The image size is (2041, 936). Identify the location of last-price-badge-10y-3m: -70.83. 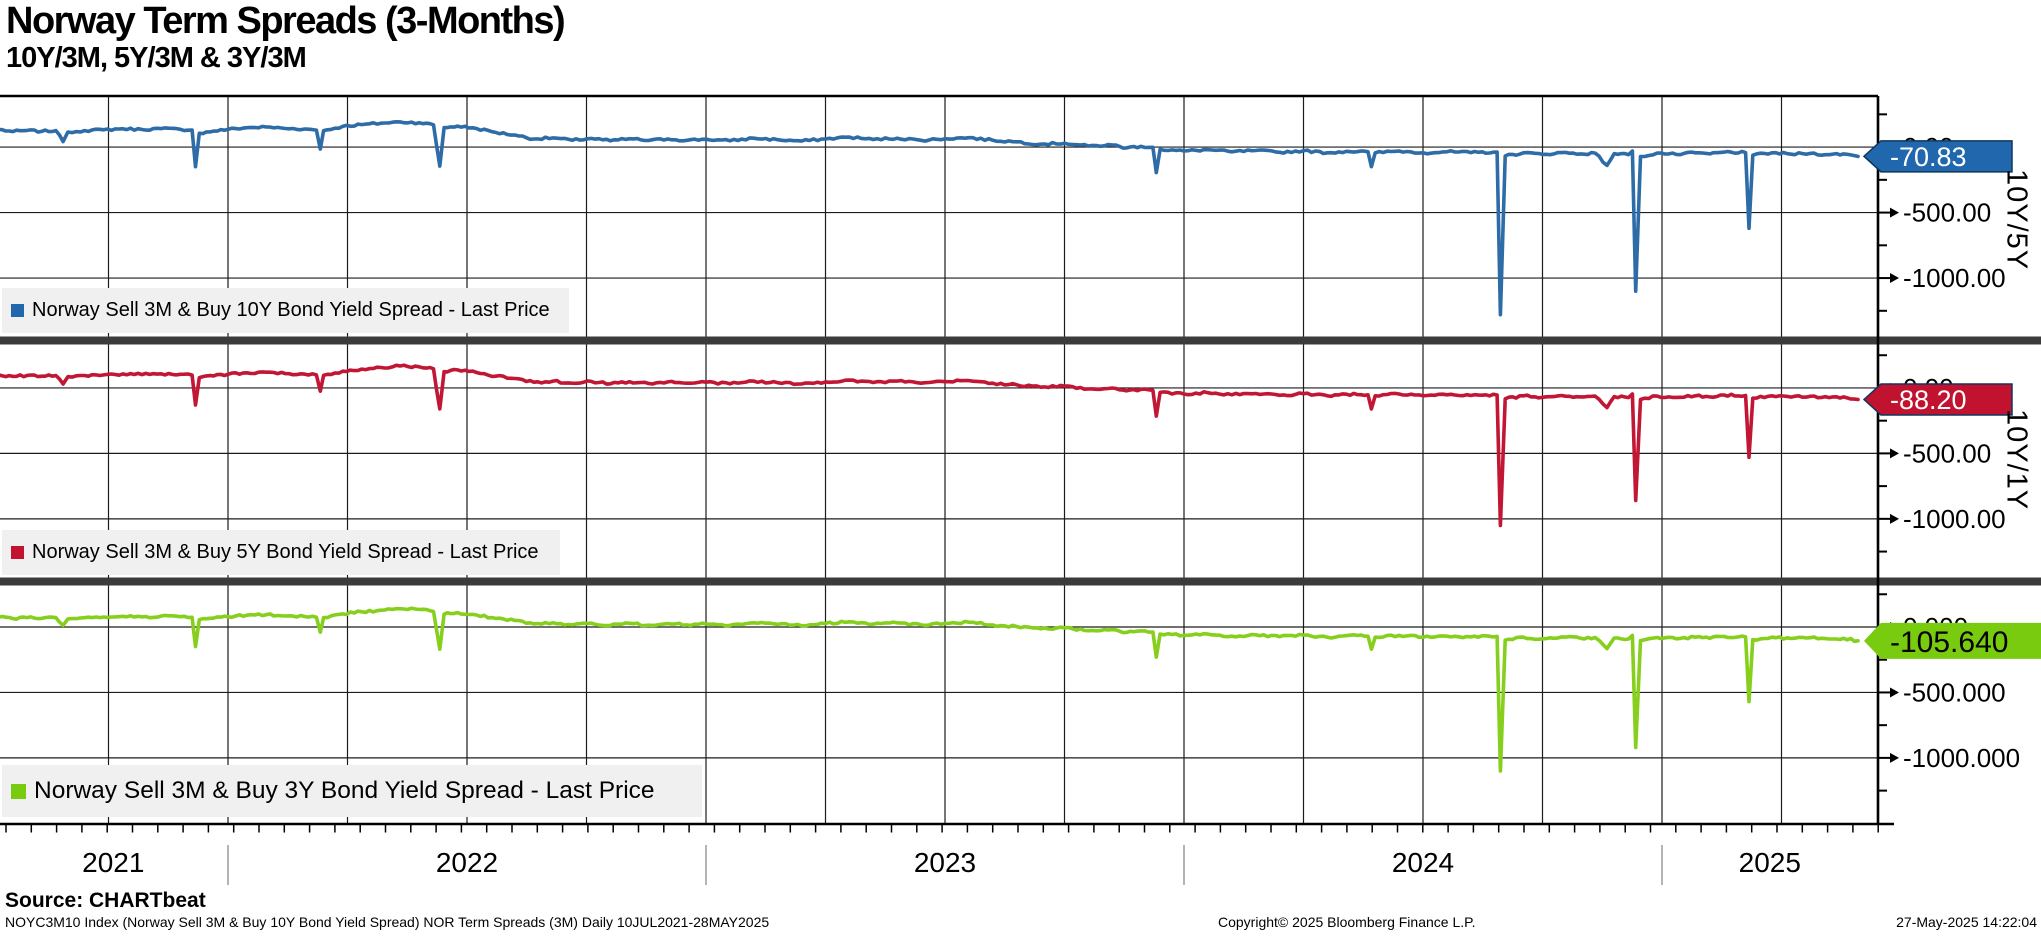
(1937, 156).